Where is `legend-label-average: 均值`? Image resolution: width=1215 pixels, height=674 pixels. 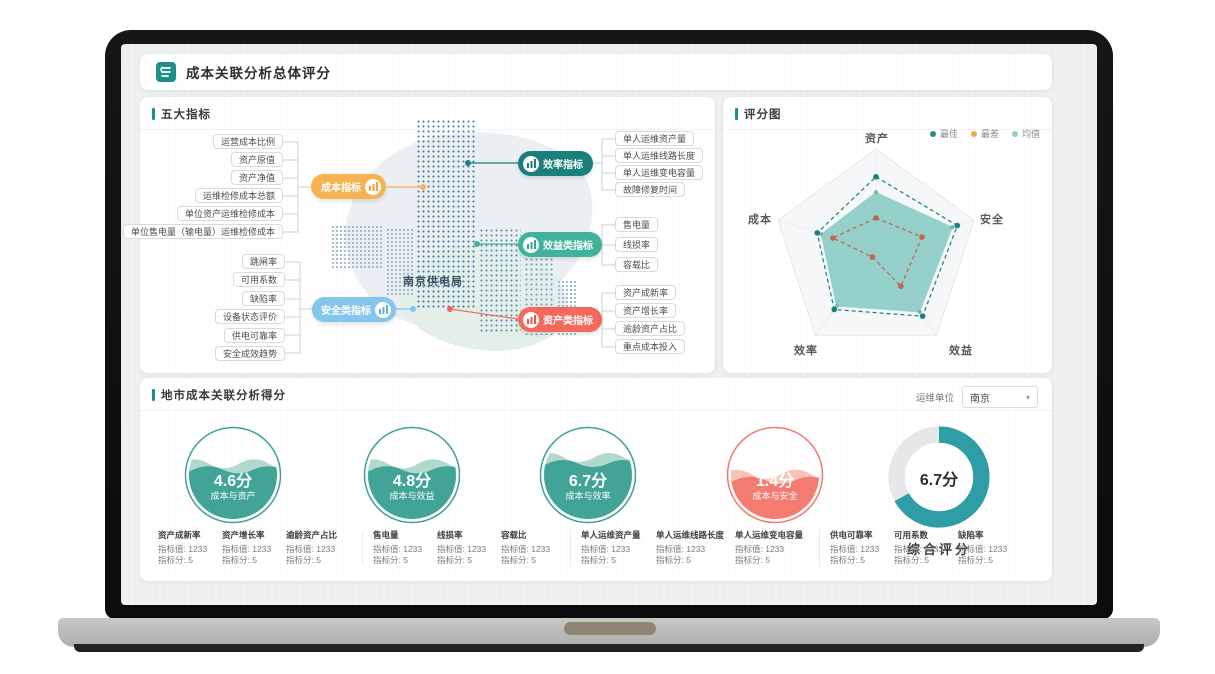 legend-label-average: 均值 is located at coordinates (1030, 134).